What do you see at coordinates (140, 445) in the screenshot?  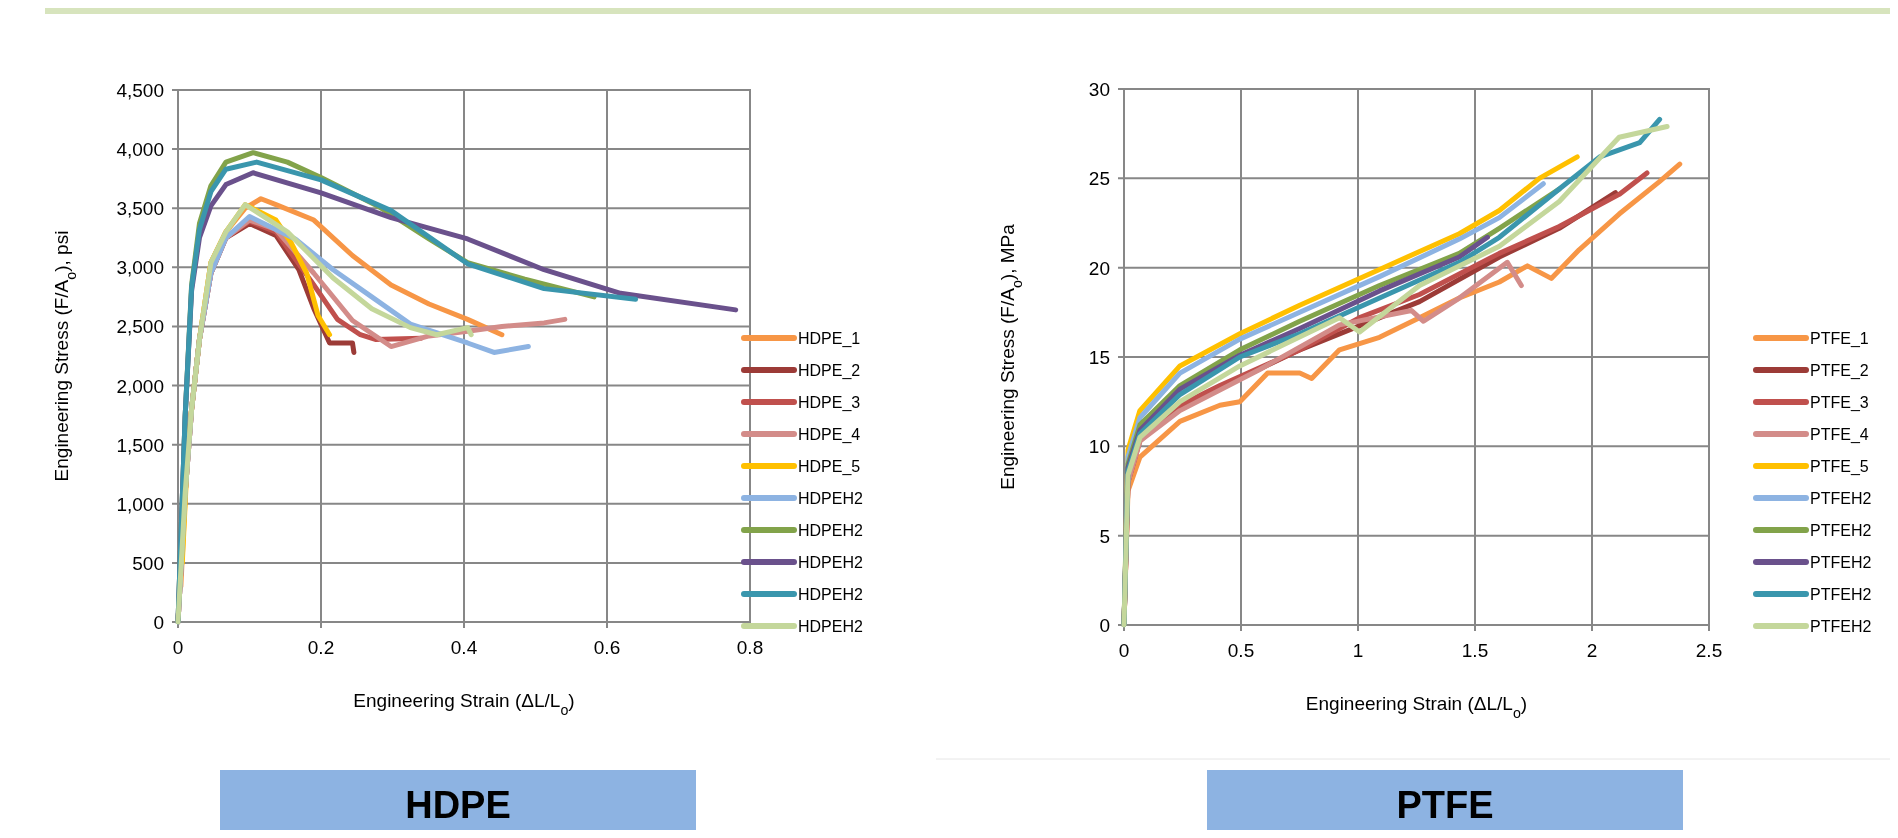 I see `y-tick-label: 1,500` at bounding box center [140, 445].